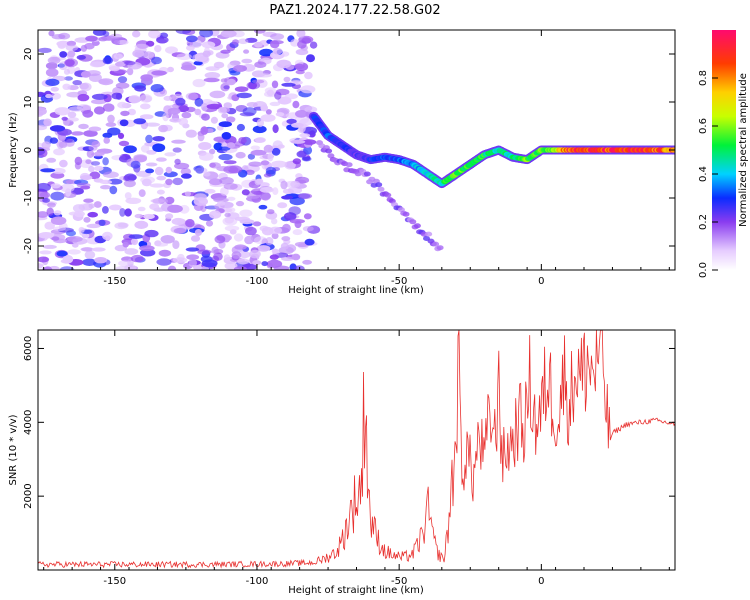  What do you see at coordinates (703, 222) in the screenshot?
I see `colorbar-tick-label: 0.2` at bounding box center [703, 222].